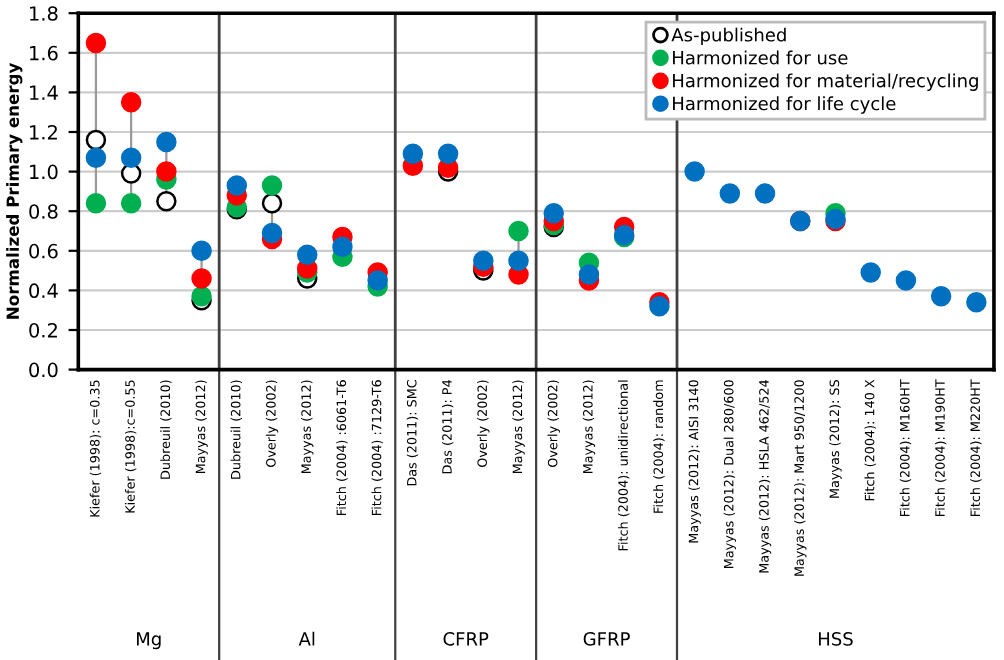 This screenshot has height=660, width=1004. I want to click on y-tick-label: 0.6, so click(43, 251).